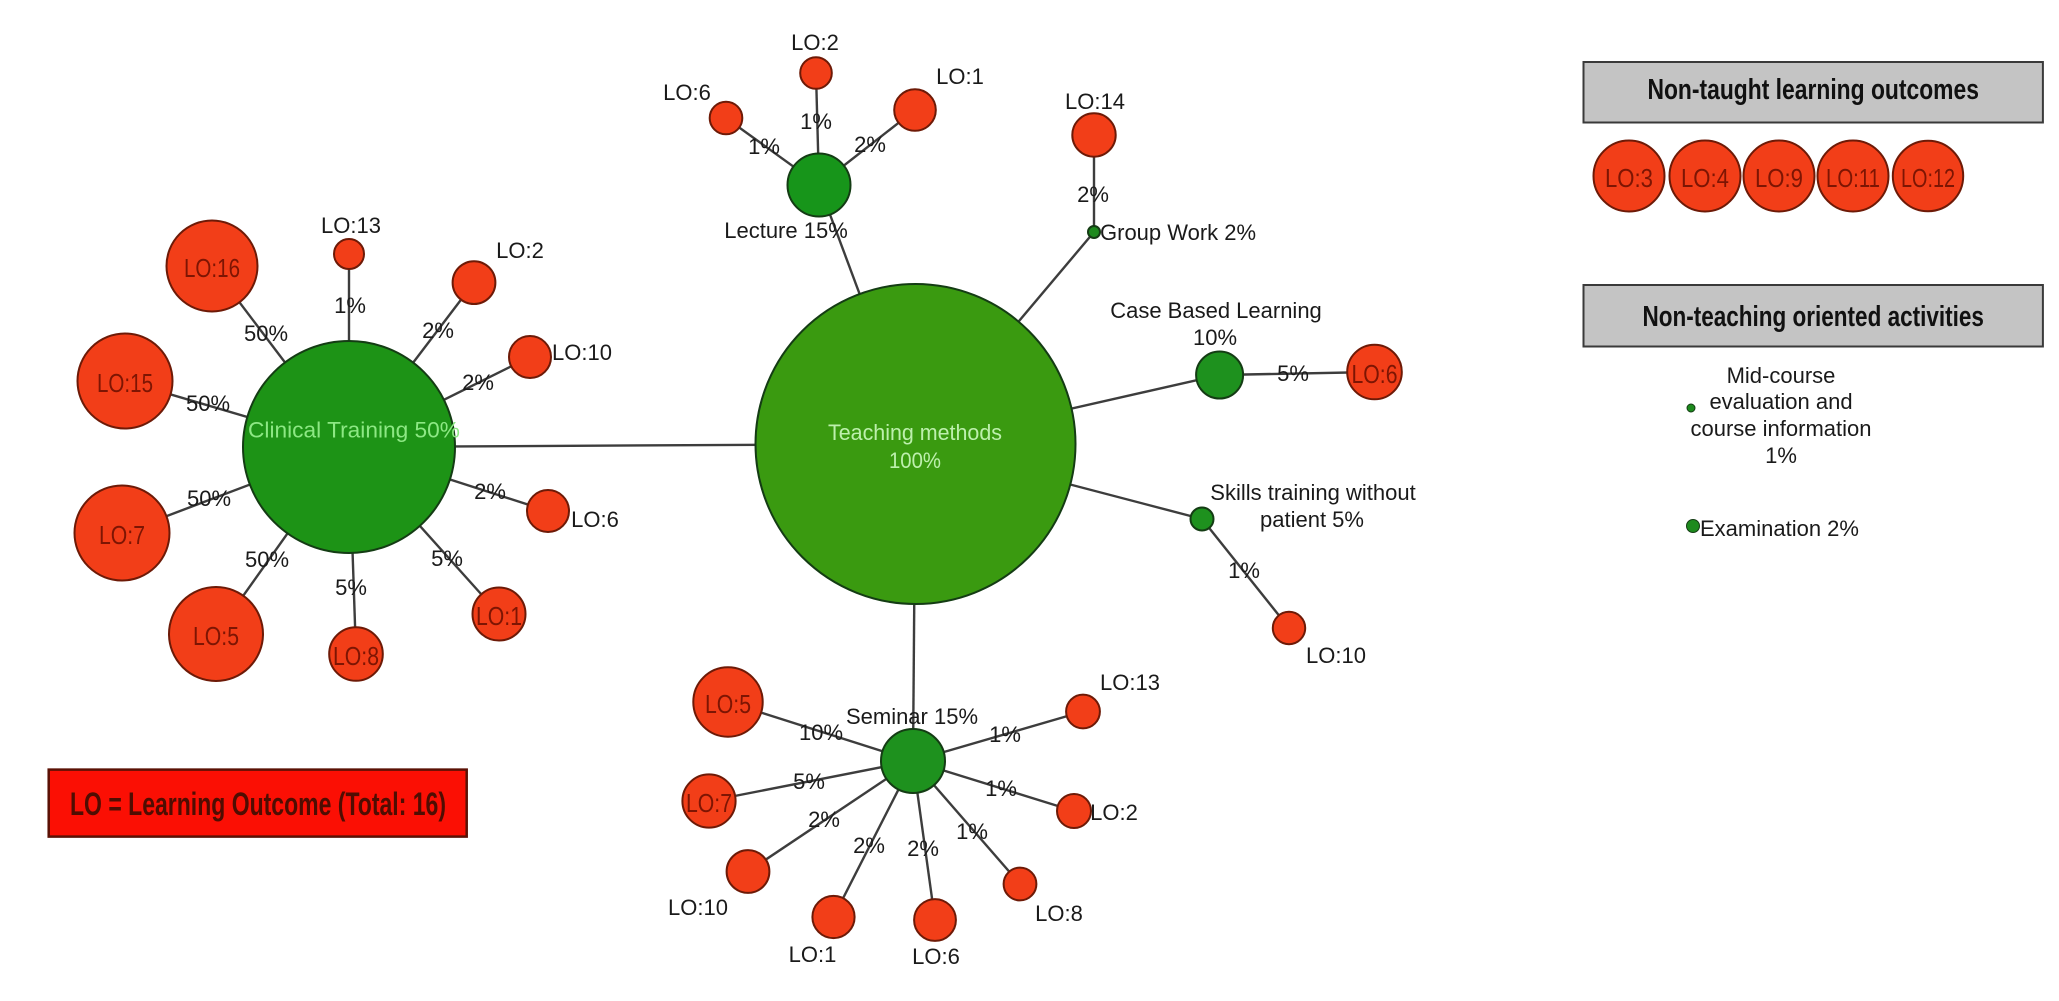  I want to click on svg-text: LO:9, so click(1779, 178).